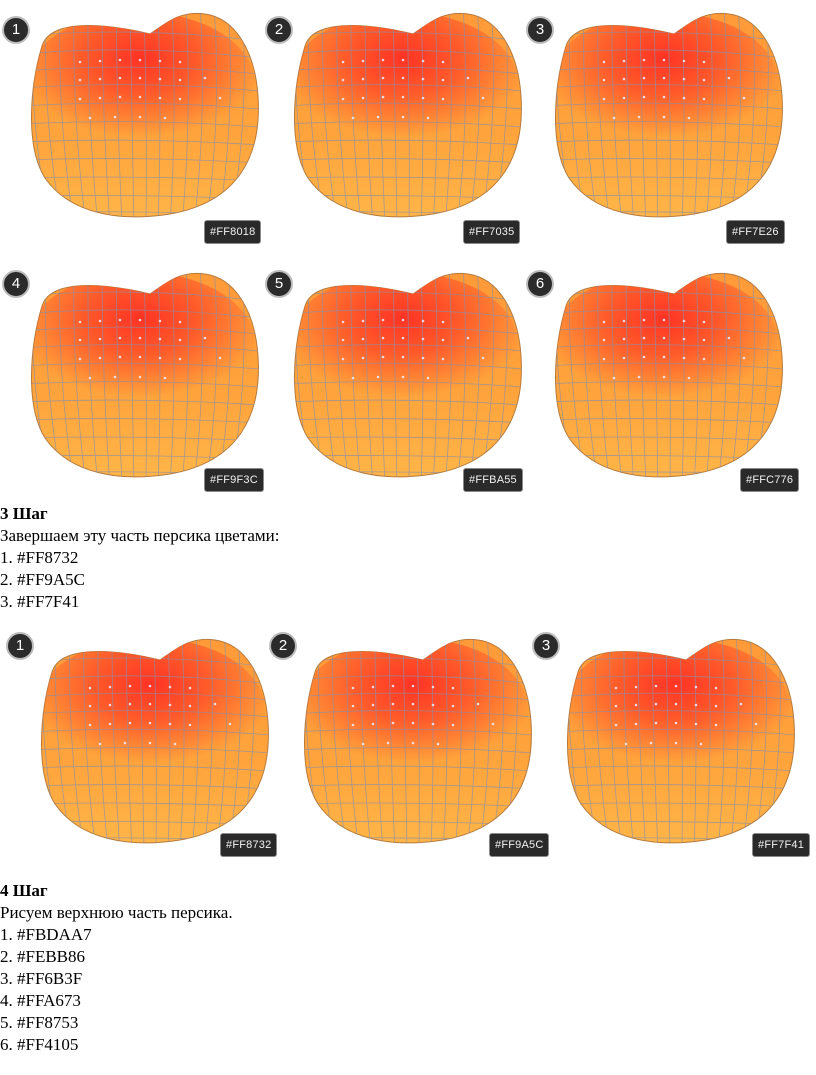  I want to click on peach-panel-3: 3 #FF7E26, so click(657, 125).